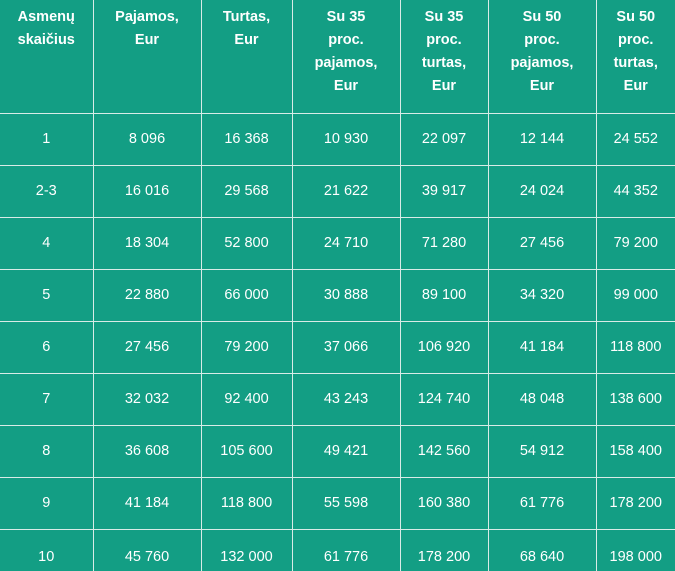  What do you see at coordinates (246, 503) in the screenshot?
I see `cell-assets: 118 800` at bounding box center [246, 503].